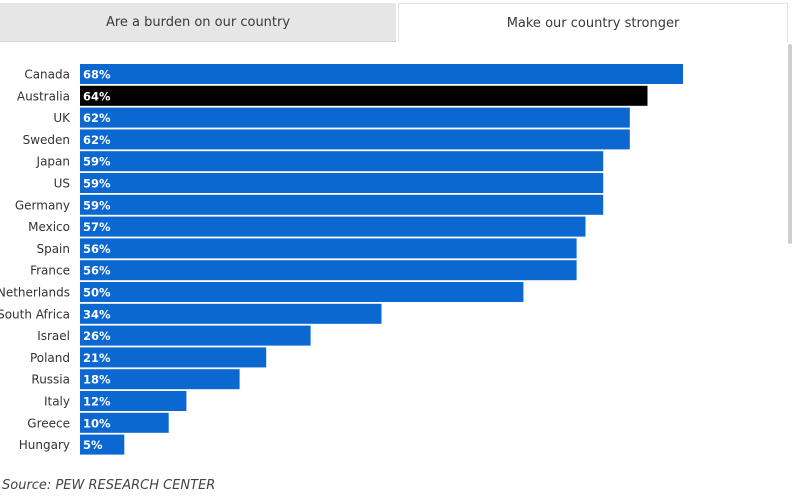 Image resolution: width=792 pixels, height=498 pixels. What do you see at coordinates (97, 140) in the screenshot?
I see `value-label-sweden: 62%` at bounding box center [97, 140].